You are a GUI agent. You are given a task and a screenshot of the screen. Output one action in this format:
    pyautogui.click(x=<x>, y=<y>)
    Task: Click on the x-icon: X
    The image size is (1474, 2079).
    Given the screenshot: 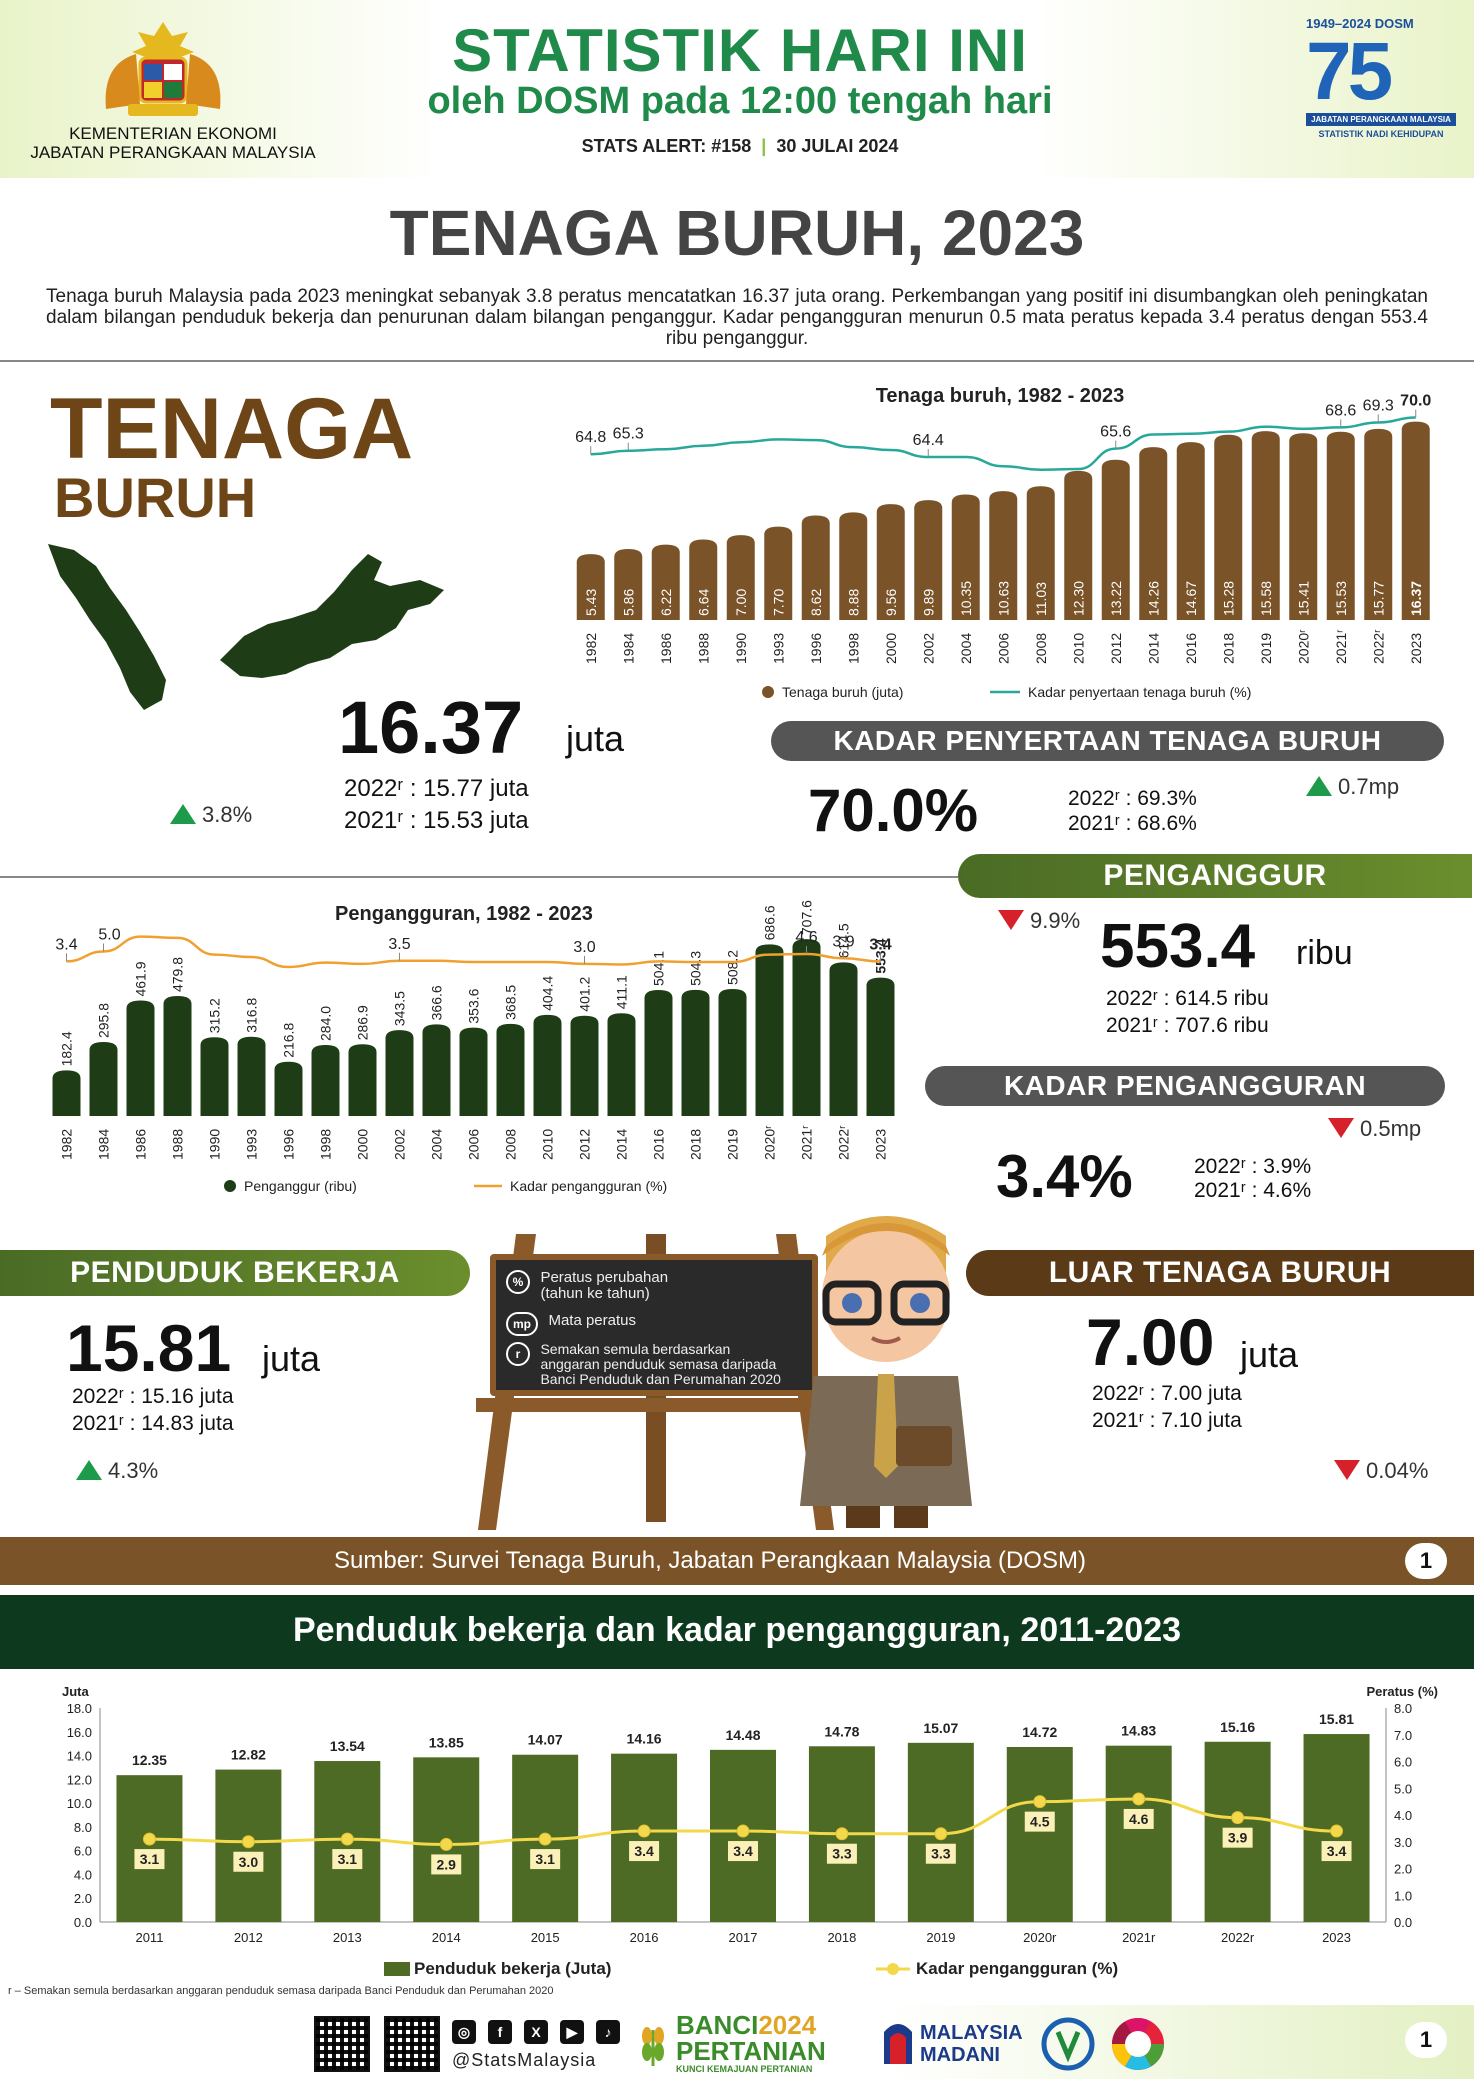 What is the action you would take?
    pyautogui.click(x=536, y=2032)
    